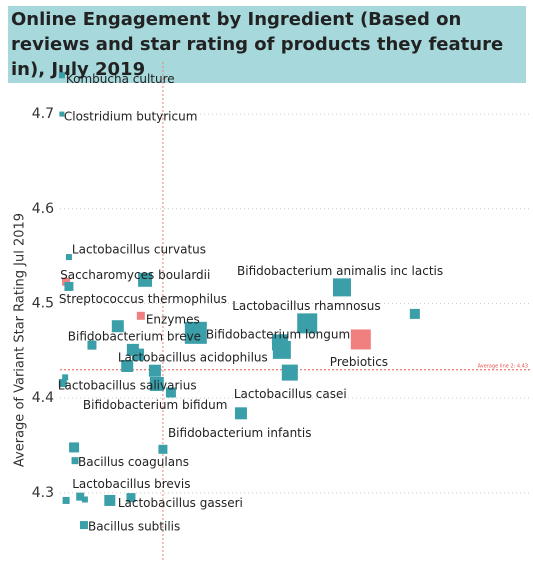 The width and height of the screenshot is (533, 562). Describe the element at coordinates (306, 306) in the screenshot. I see `point-label: Lactobacillus rhamnosus` at that location.